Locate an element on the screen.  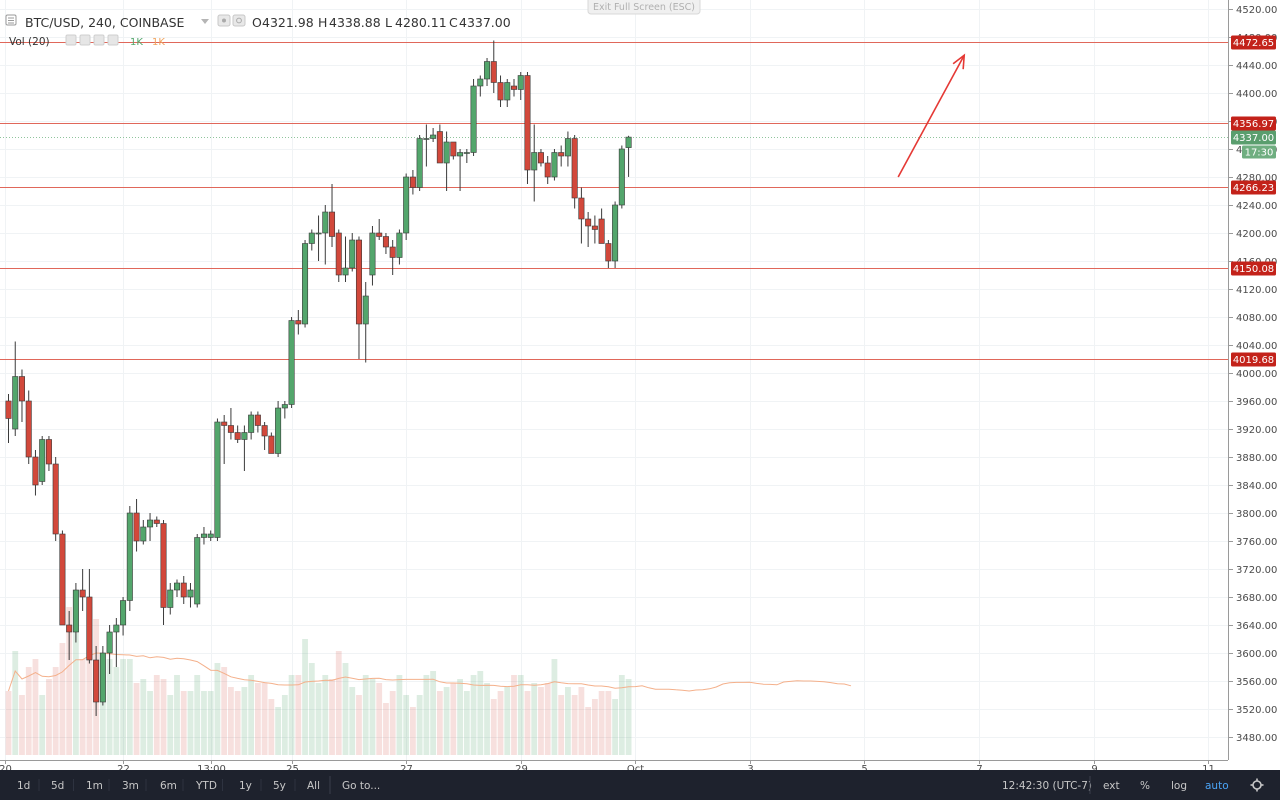
price-axis-panel is located at coordinates (1254, 380).